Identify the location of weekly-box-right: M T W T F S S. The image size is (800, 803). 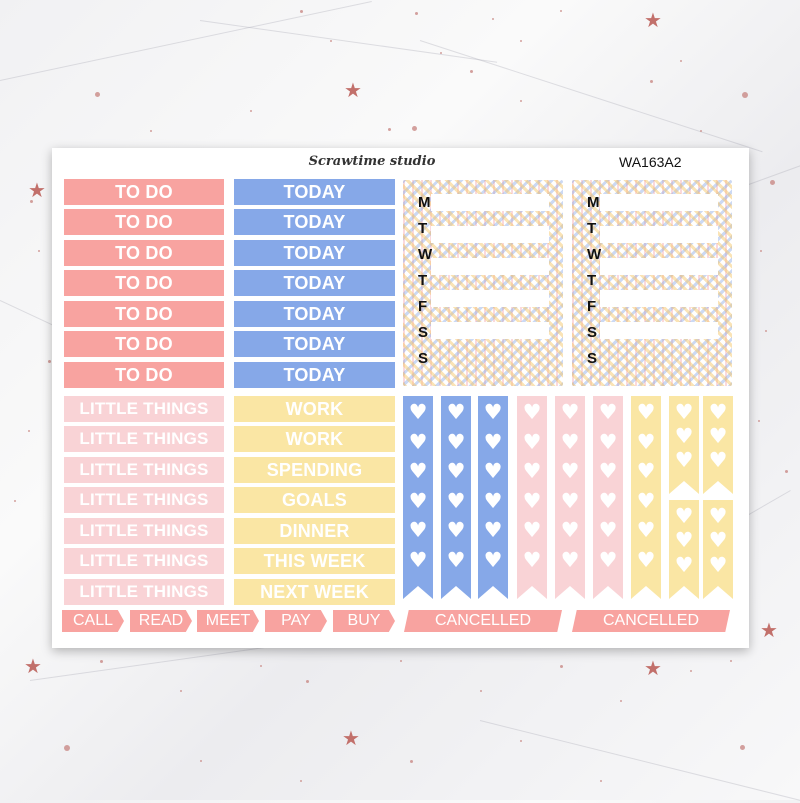
(652, 283).